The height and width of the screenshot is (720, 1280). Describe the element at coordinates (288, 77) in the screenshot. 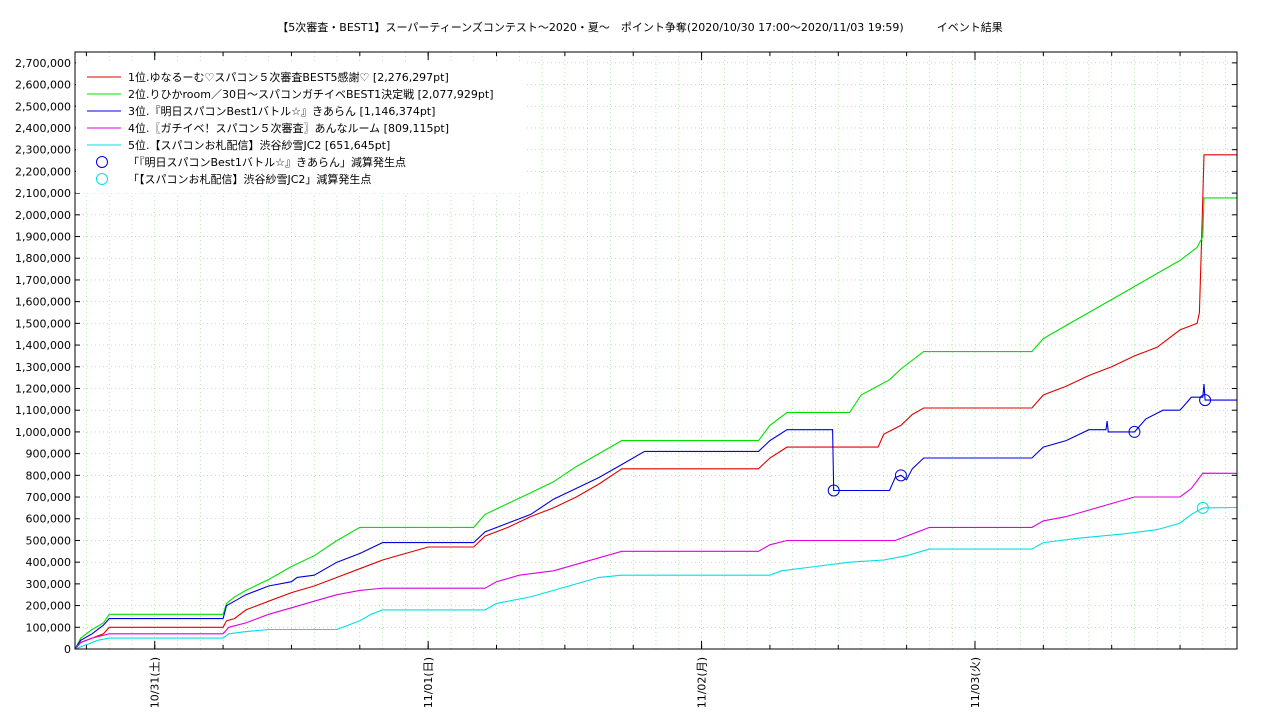

I see `legend-label-1: 1位.ゆなるーむ♡スパコン５次審査BEST5感謝♡ [2,276,297pt]` at that location.